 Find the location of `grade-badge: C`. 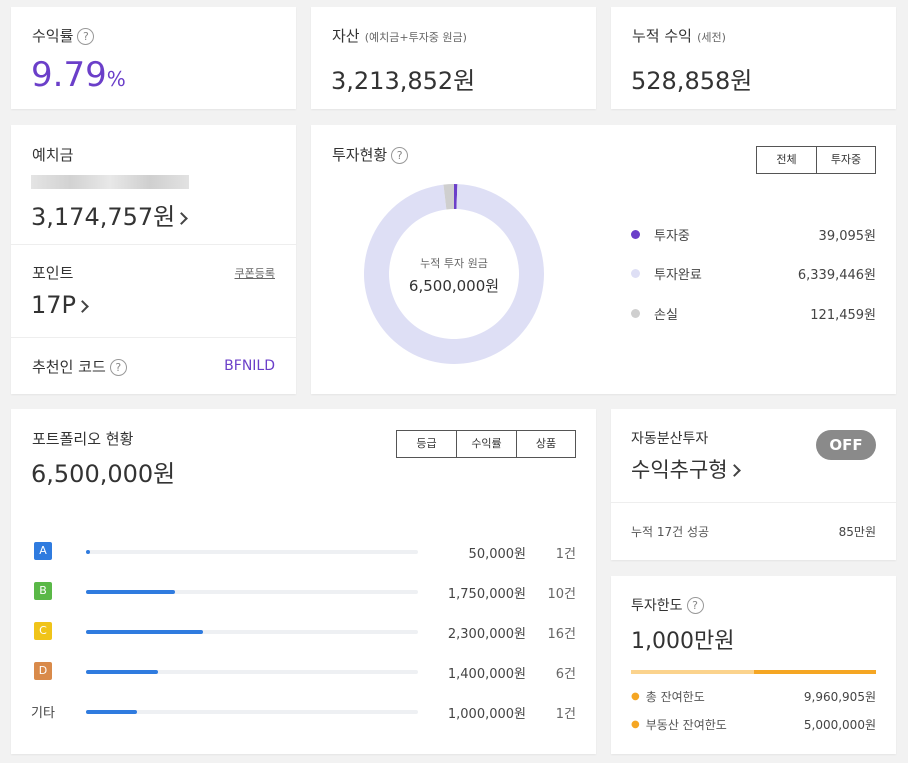

grade-badge: C is located at coordinates (43, 631).